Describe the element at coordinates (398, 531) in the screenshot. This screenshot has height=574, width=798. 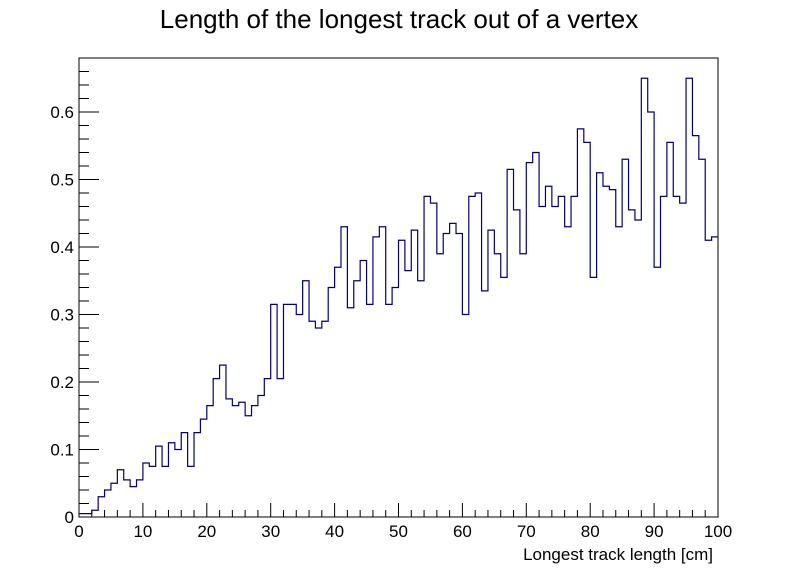
I see `x-tick-label: 50` at that location.